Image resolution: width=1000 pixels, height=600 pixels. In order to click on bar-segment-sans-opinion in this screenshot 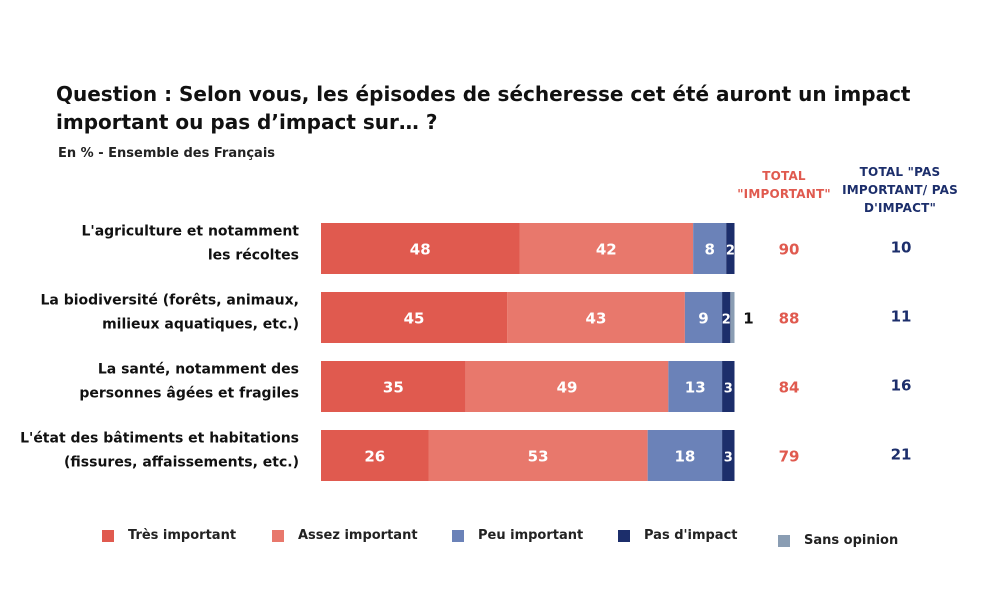, I will do `click(732, 317)`.